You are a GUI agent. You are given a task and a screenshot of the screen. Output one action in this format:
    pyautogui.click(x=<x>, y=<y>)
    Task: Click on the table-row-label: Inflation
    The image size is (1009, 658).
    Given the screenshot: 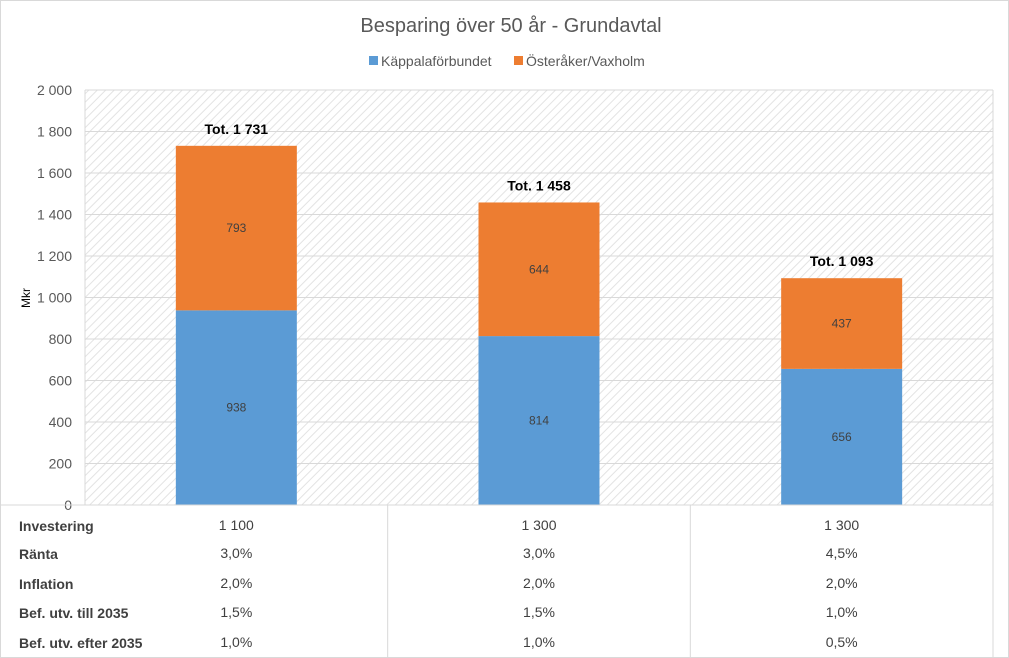 What is the action you would take?
    pyautogui.click(x=46, y=584)
    